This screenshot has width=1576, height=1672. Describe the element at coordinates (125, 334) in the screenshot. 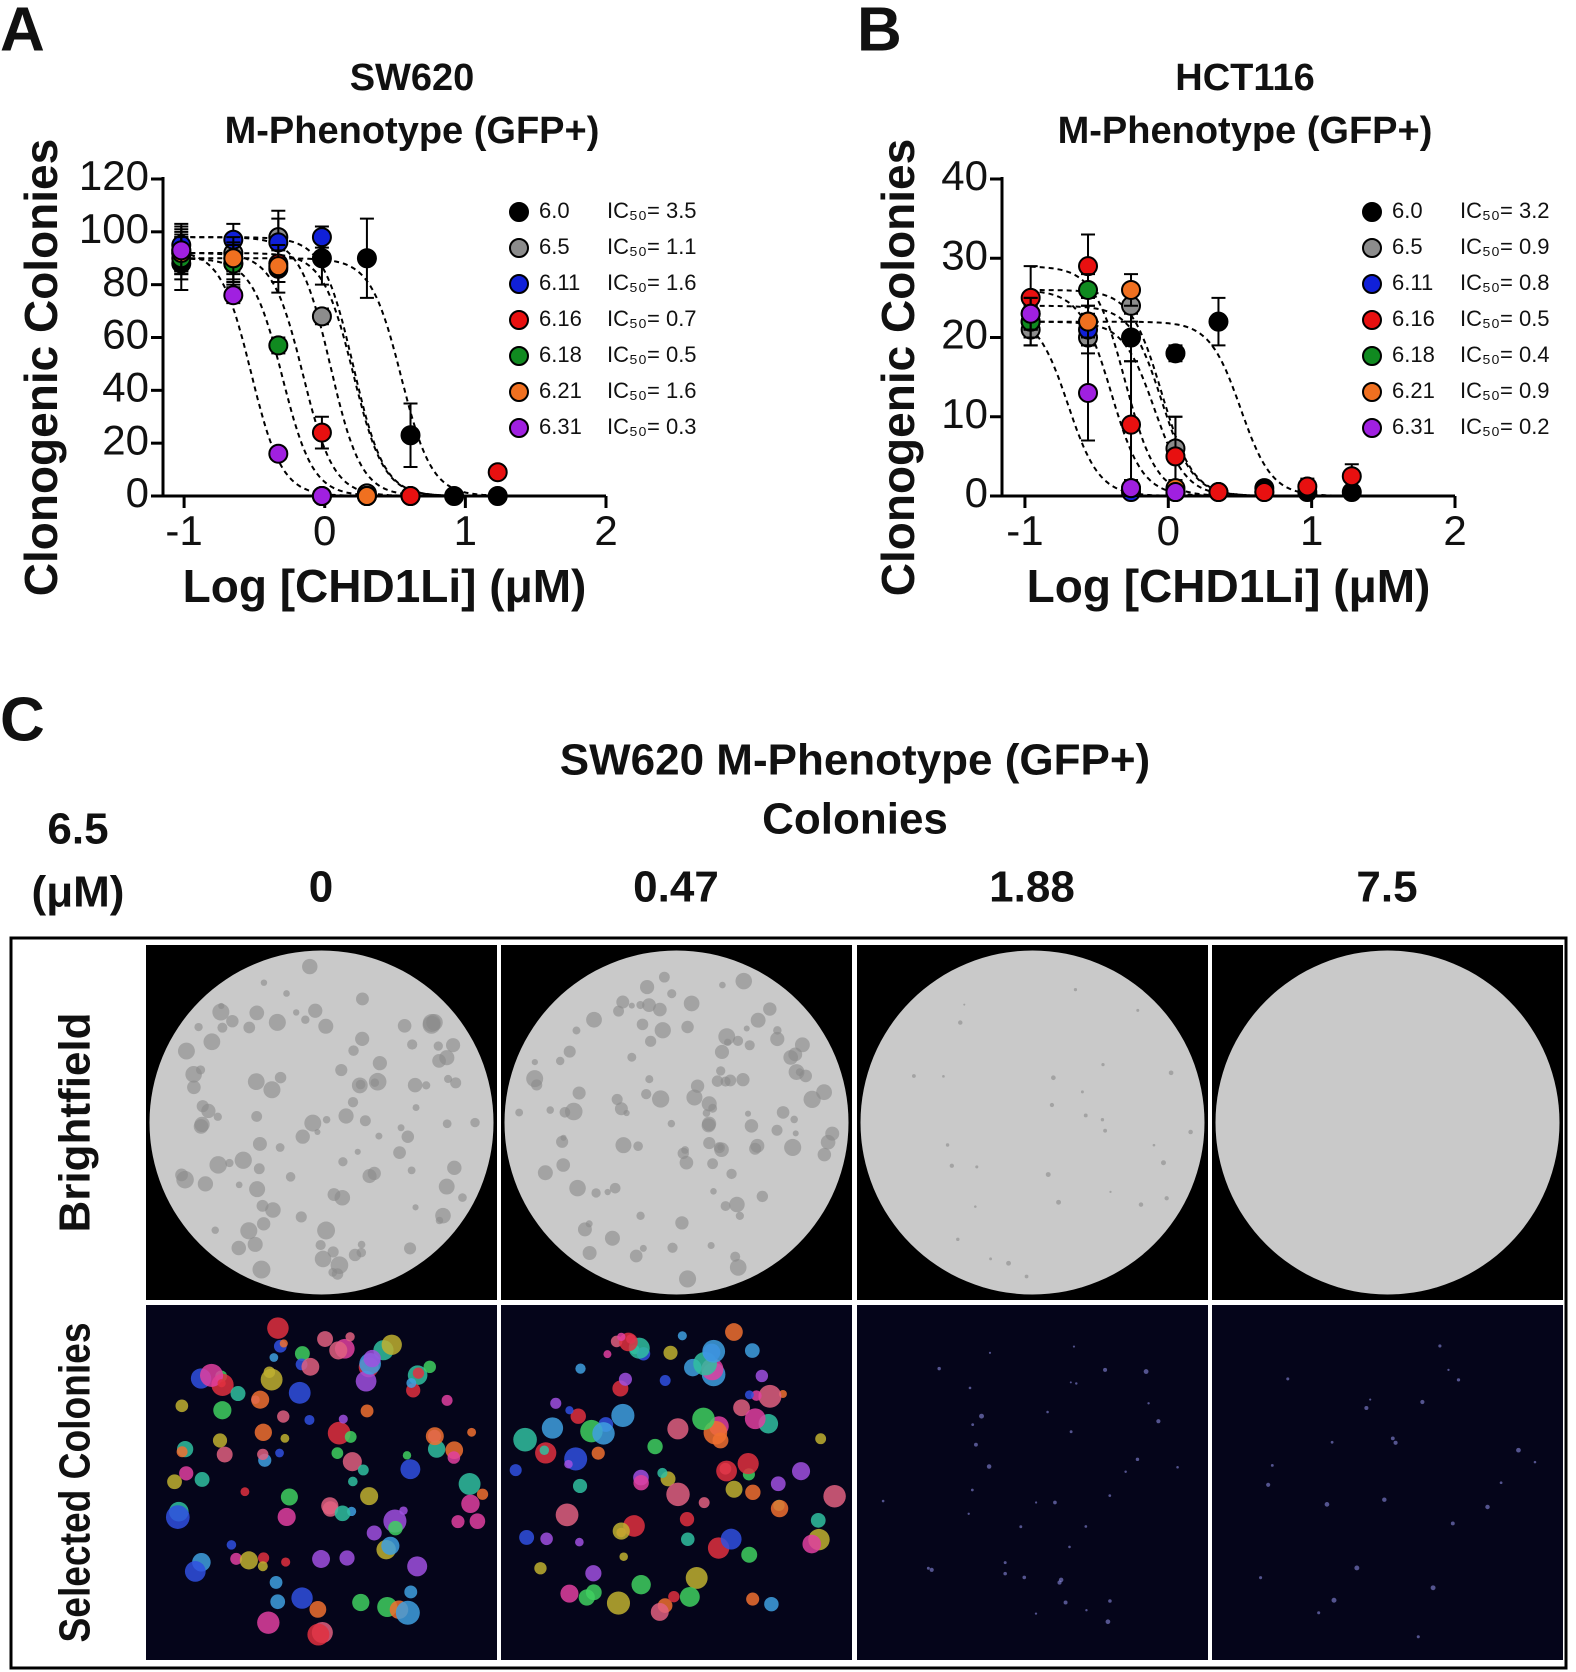

I see `y-tick-label: 60` at that location.